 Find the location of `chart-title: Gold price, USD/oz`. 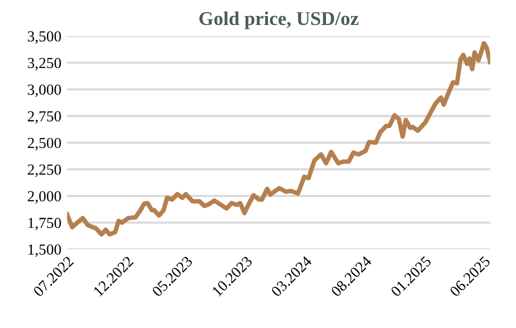

chart-title: Gold price, USD/oz is located at coordinates (278, 20).